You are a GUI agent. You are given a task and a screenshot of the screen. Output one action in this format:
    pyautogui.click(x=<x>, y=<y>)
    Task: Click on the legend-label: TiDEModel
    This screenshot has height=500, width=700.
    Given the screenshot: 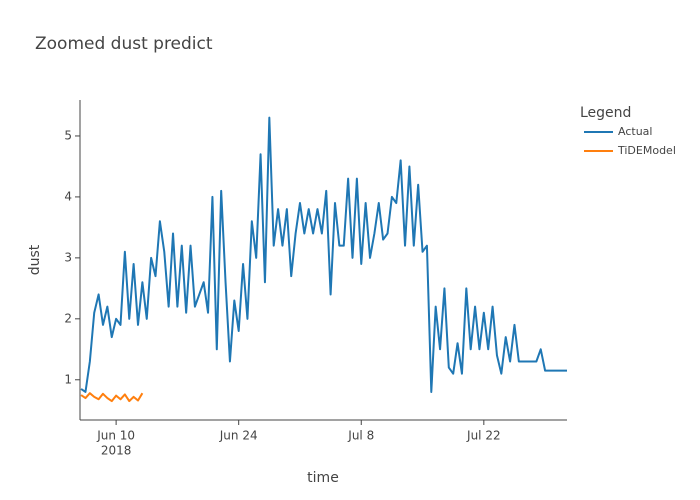 What is the action you would take?
    pyautogui.click(x=646, y=150)
    